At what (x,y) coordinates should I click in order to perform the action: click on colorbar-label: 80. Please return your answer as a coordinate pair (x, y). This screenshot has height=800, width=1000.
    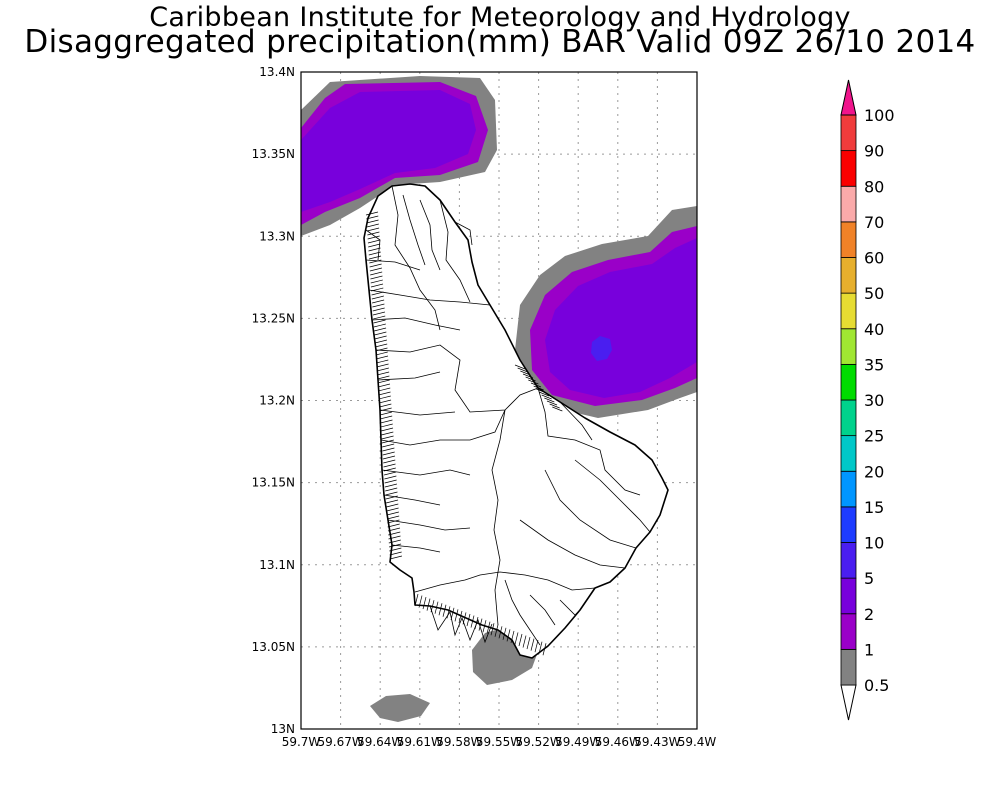
    Looking at the image, I should click on (874, 186).